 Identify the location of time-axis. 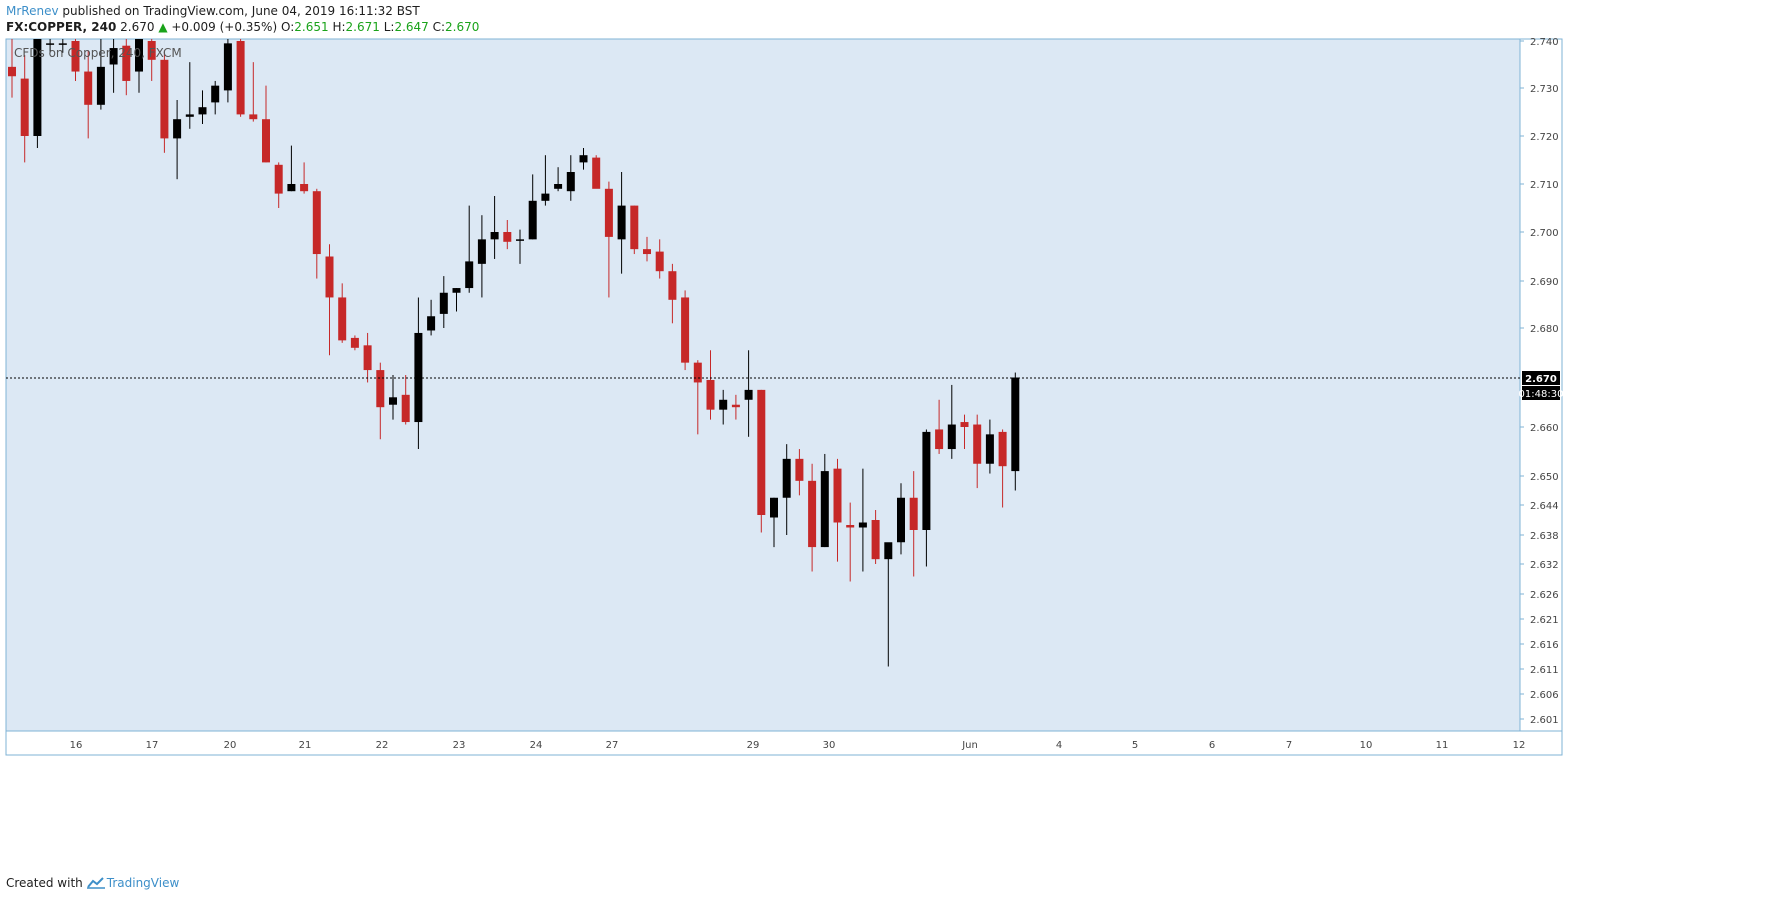
(784, 743).